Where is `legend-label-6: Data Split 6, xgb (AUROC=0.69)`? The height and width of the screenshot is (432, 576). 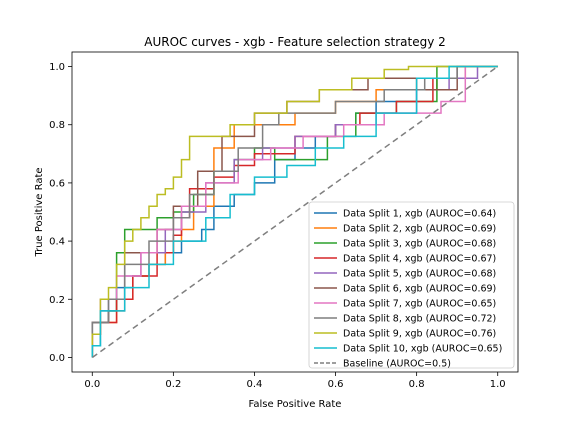 legend-label-6: Data Split 6, xgb (AUROC=0.69) is located at coordinates (419, 289).